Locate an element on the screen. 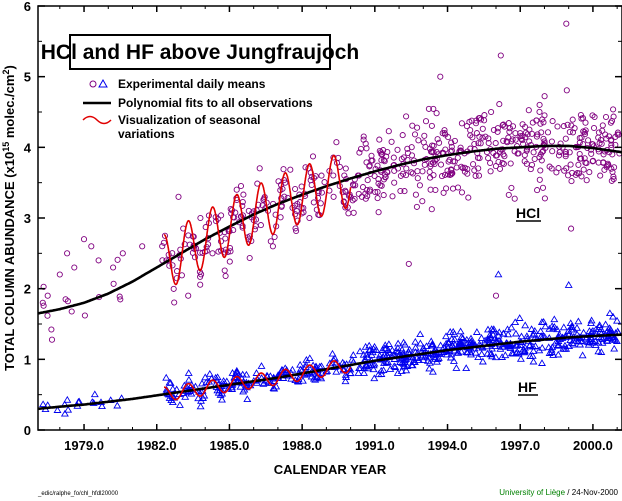 This screenshot has width=622, height=501. legend-label-fit: Polynomial fits to all observations is located at coordinates (215, 103).